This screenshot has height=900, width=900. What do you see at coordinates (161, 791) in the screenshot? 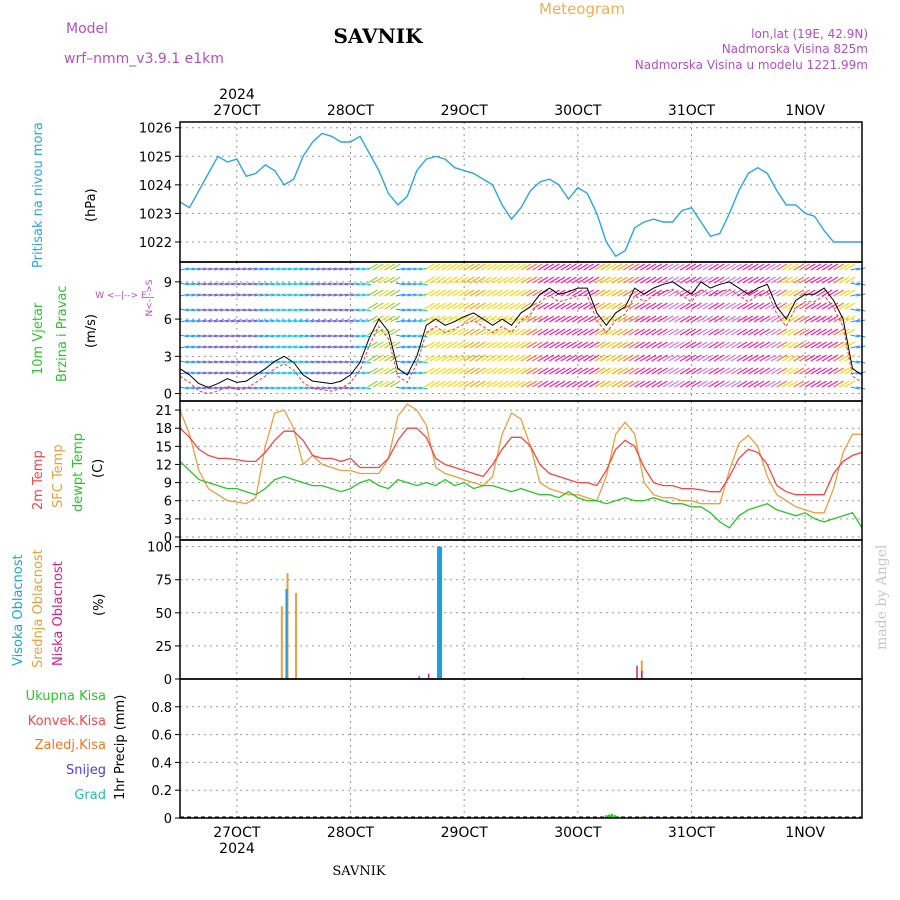
I see `y-tick-label: 0.2` at bounding box center [161, 791].